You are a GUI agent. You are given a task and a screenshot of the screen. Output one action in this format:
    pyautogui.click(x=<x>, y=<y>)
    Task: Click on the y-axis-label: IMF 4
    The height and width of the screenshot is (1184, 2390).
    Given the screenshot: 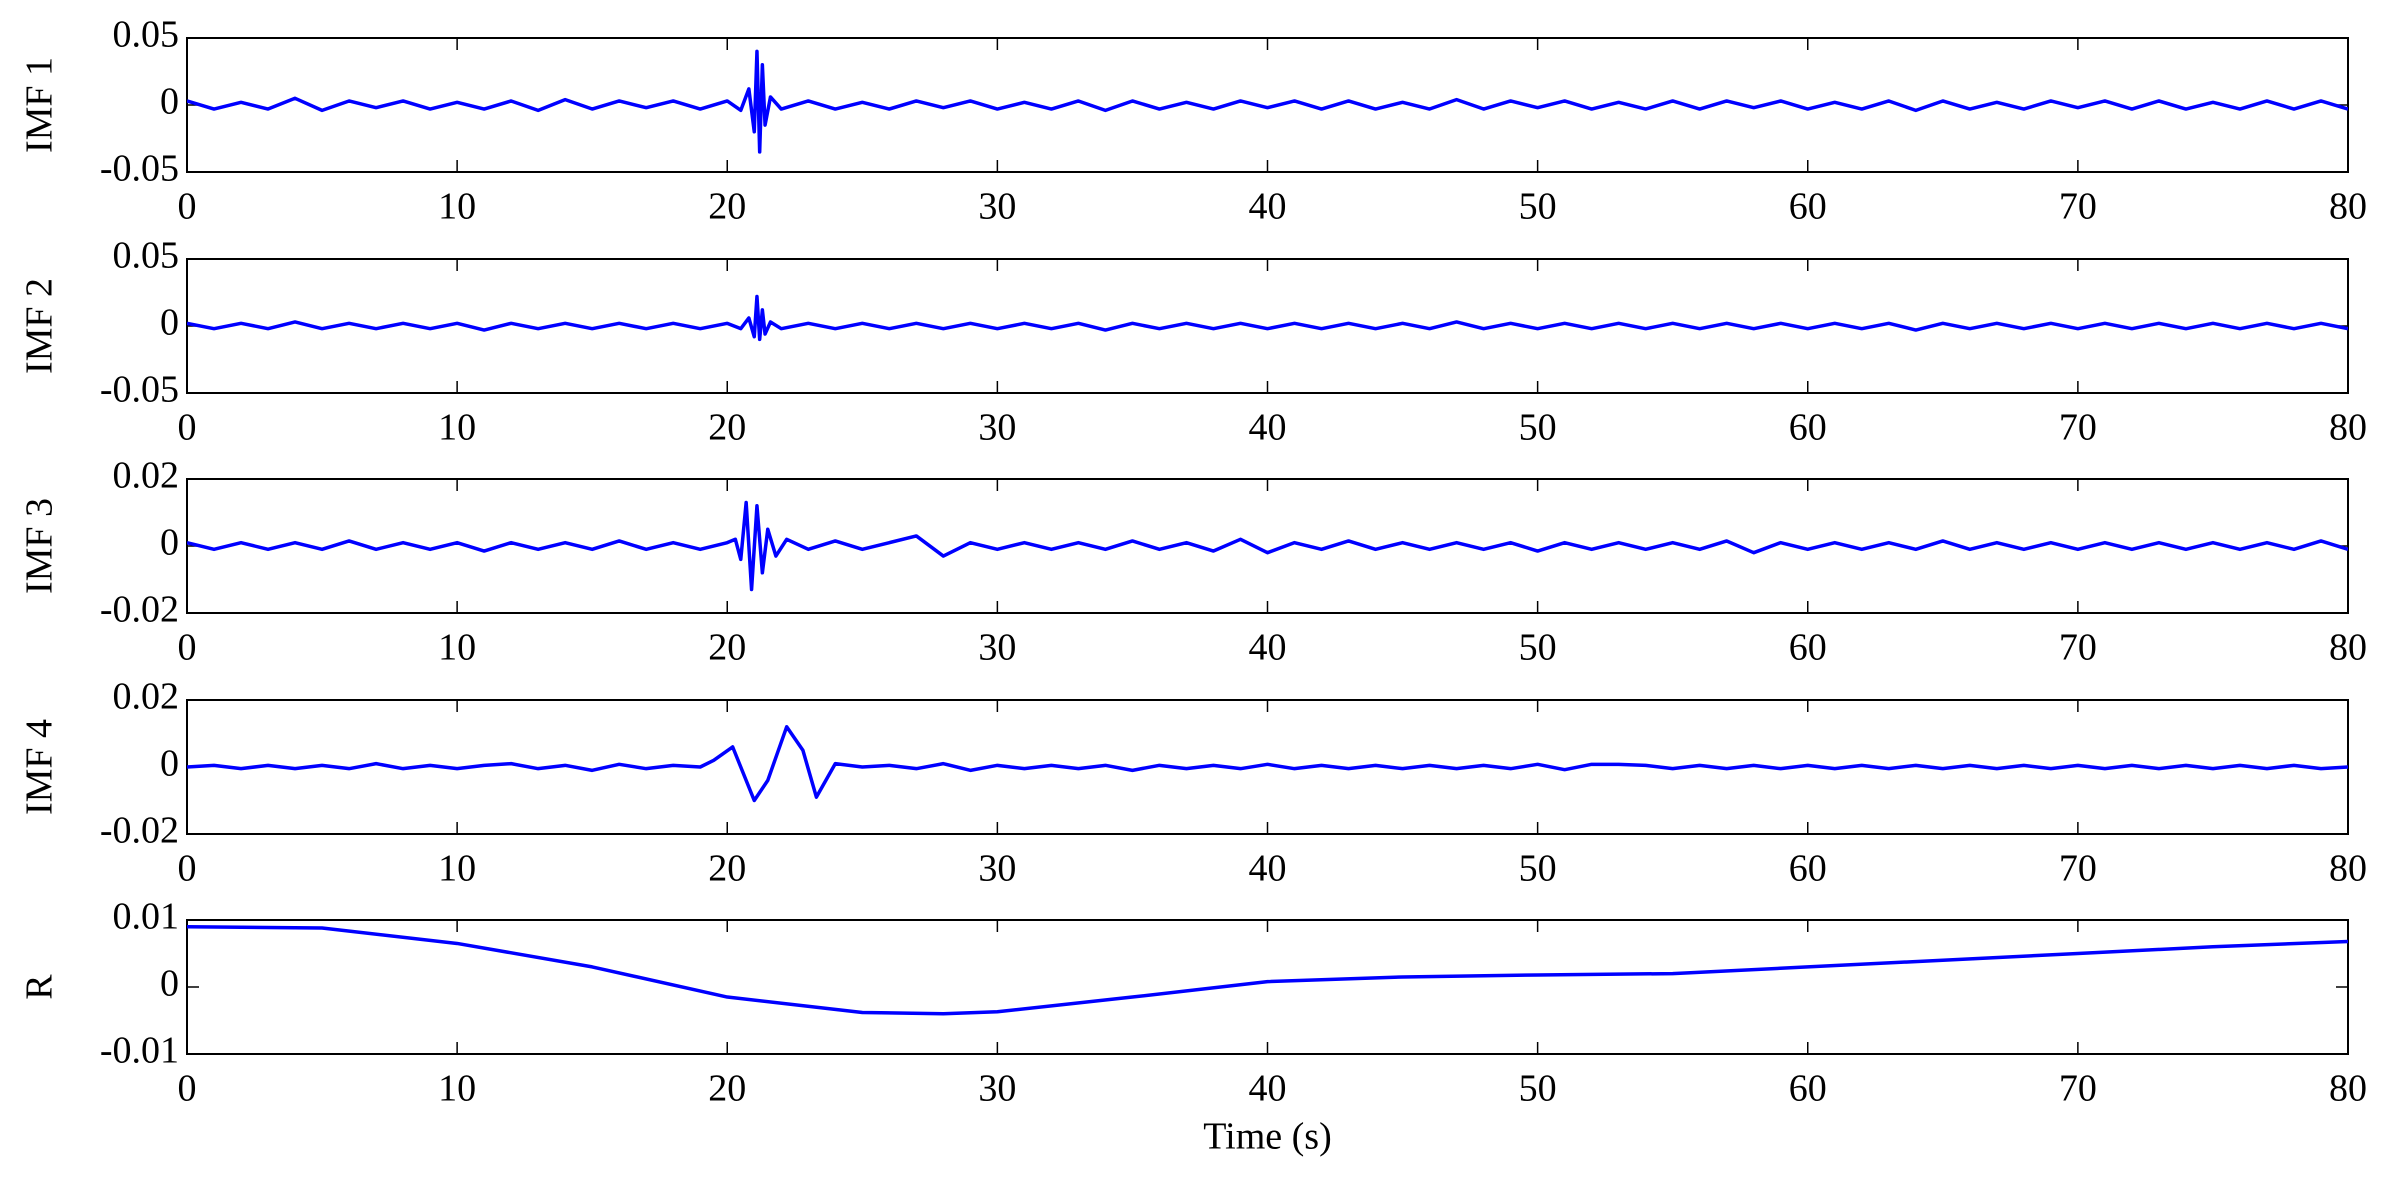 What is the action you would take?
    pyautogui.click(x=40, y=767)
    